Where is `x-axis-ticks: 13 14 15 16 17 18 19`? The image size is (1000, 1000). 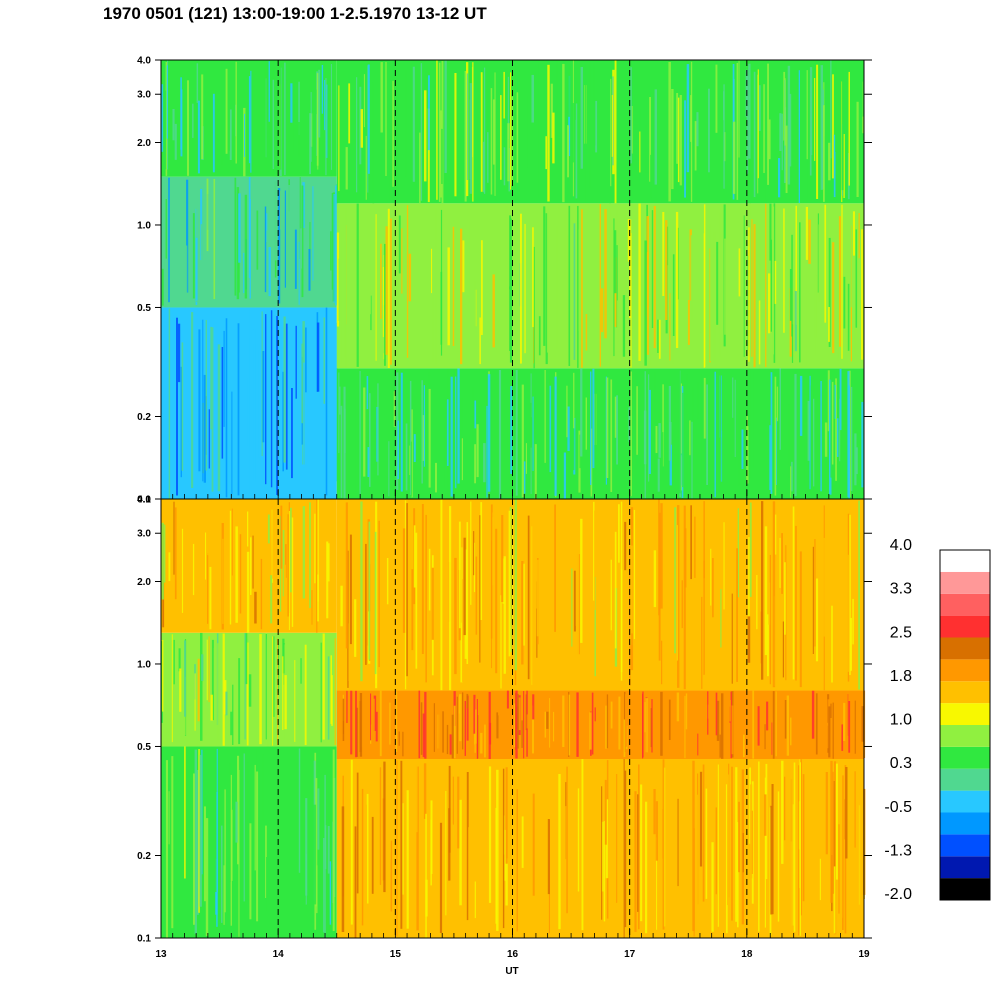
x-axis-ticks: 13 14 15 16 17 18 19 is located at coordinates (512, 954).